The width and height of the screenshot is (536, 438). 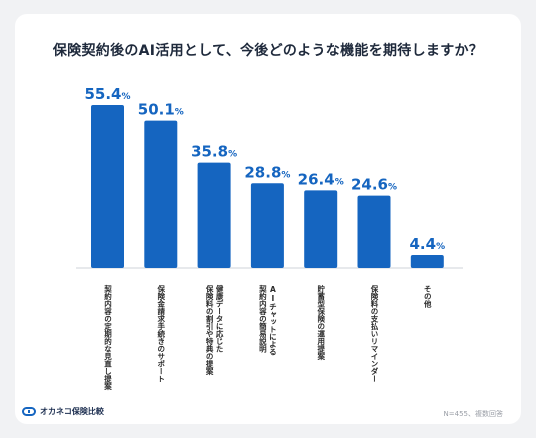 I want to click on brand-logo: オカネコ保険比較, so click(x=63, y=411).